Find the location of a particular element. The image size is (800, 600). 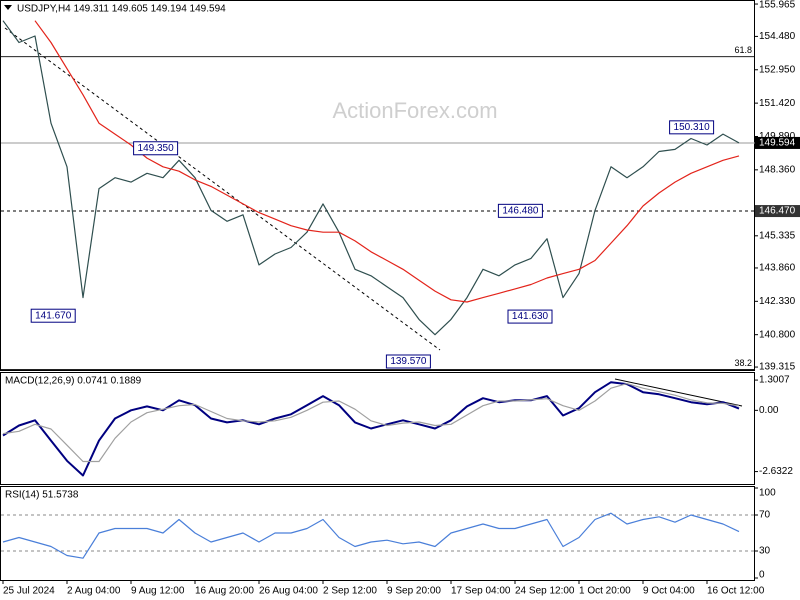

x-tick-label: 1 Oct 20:00 is located at coordinates (605, 591).